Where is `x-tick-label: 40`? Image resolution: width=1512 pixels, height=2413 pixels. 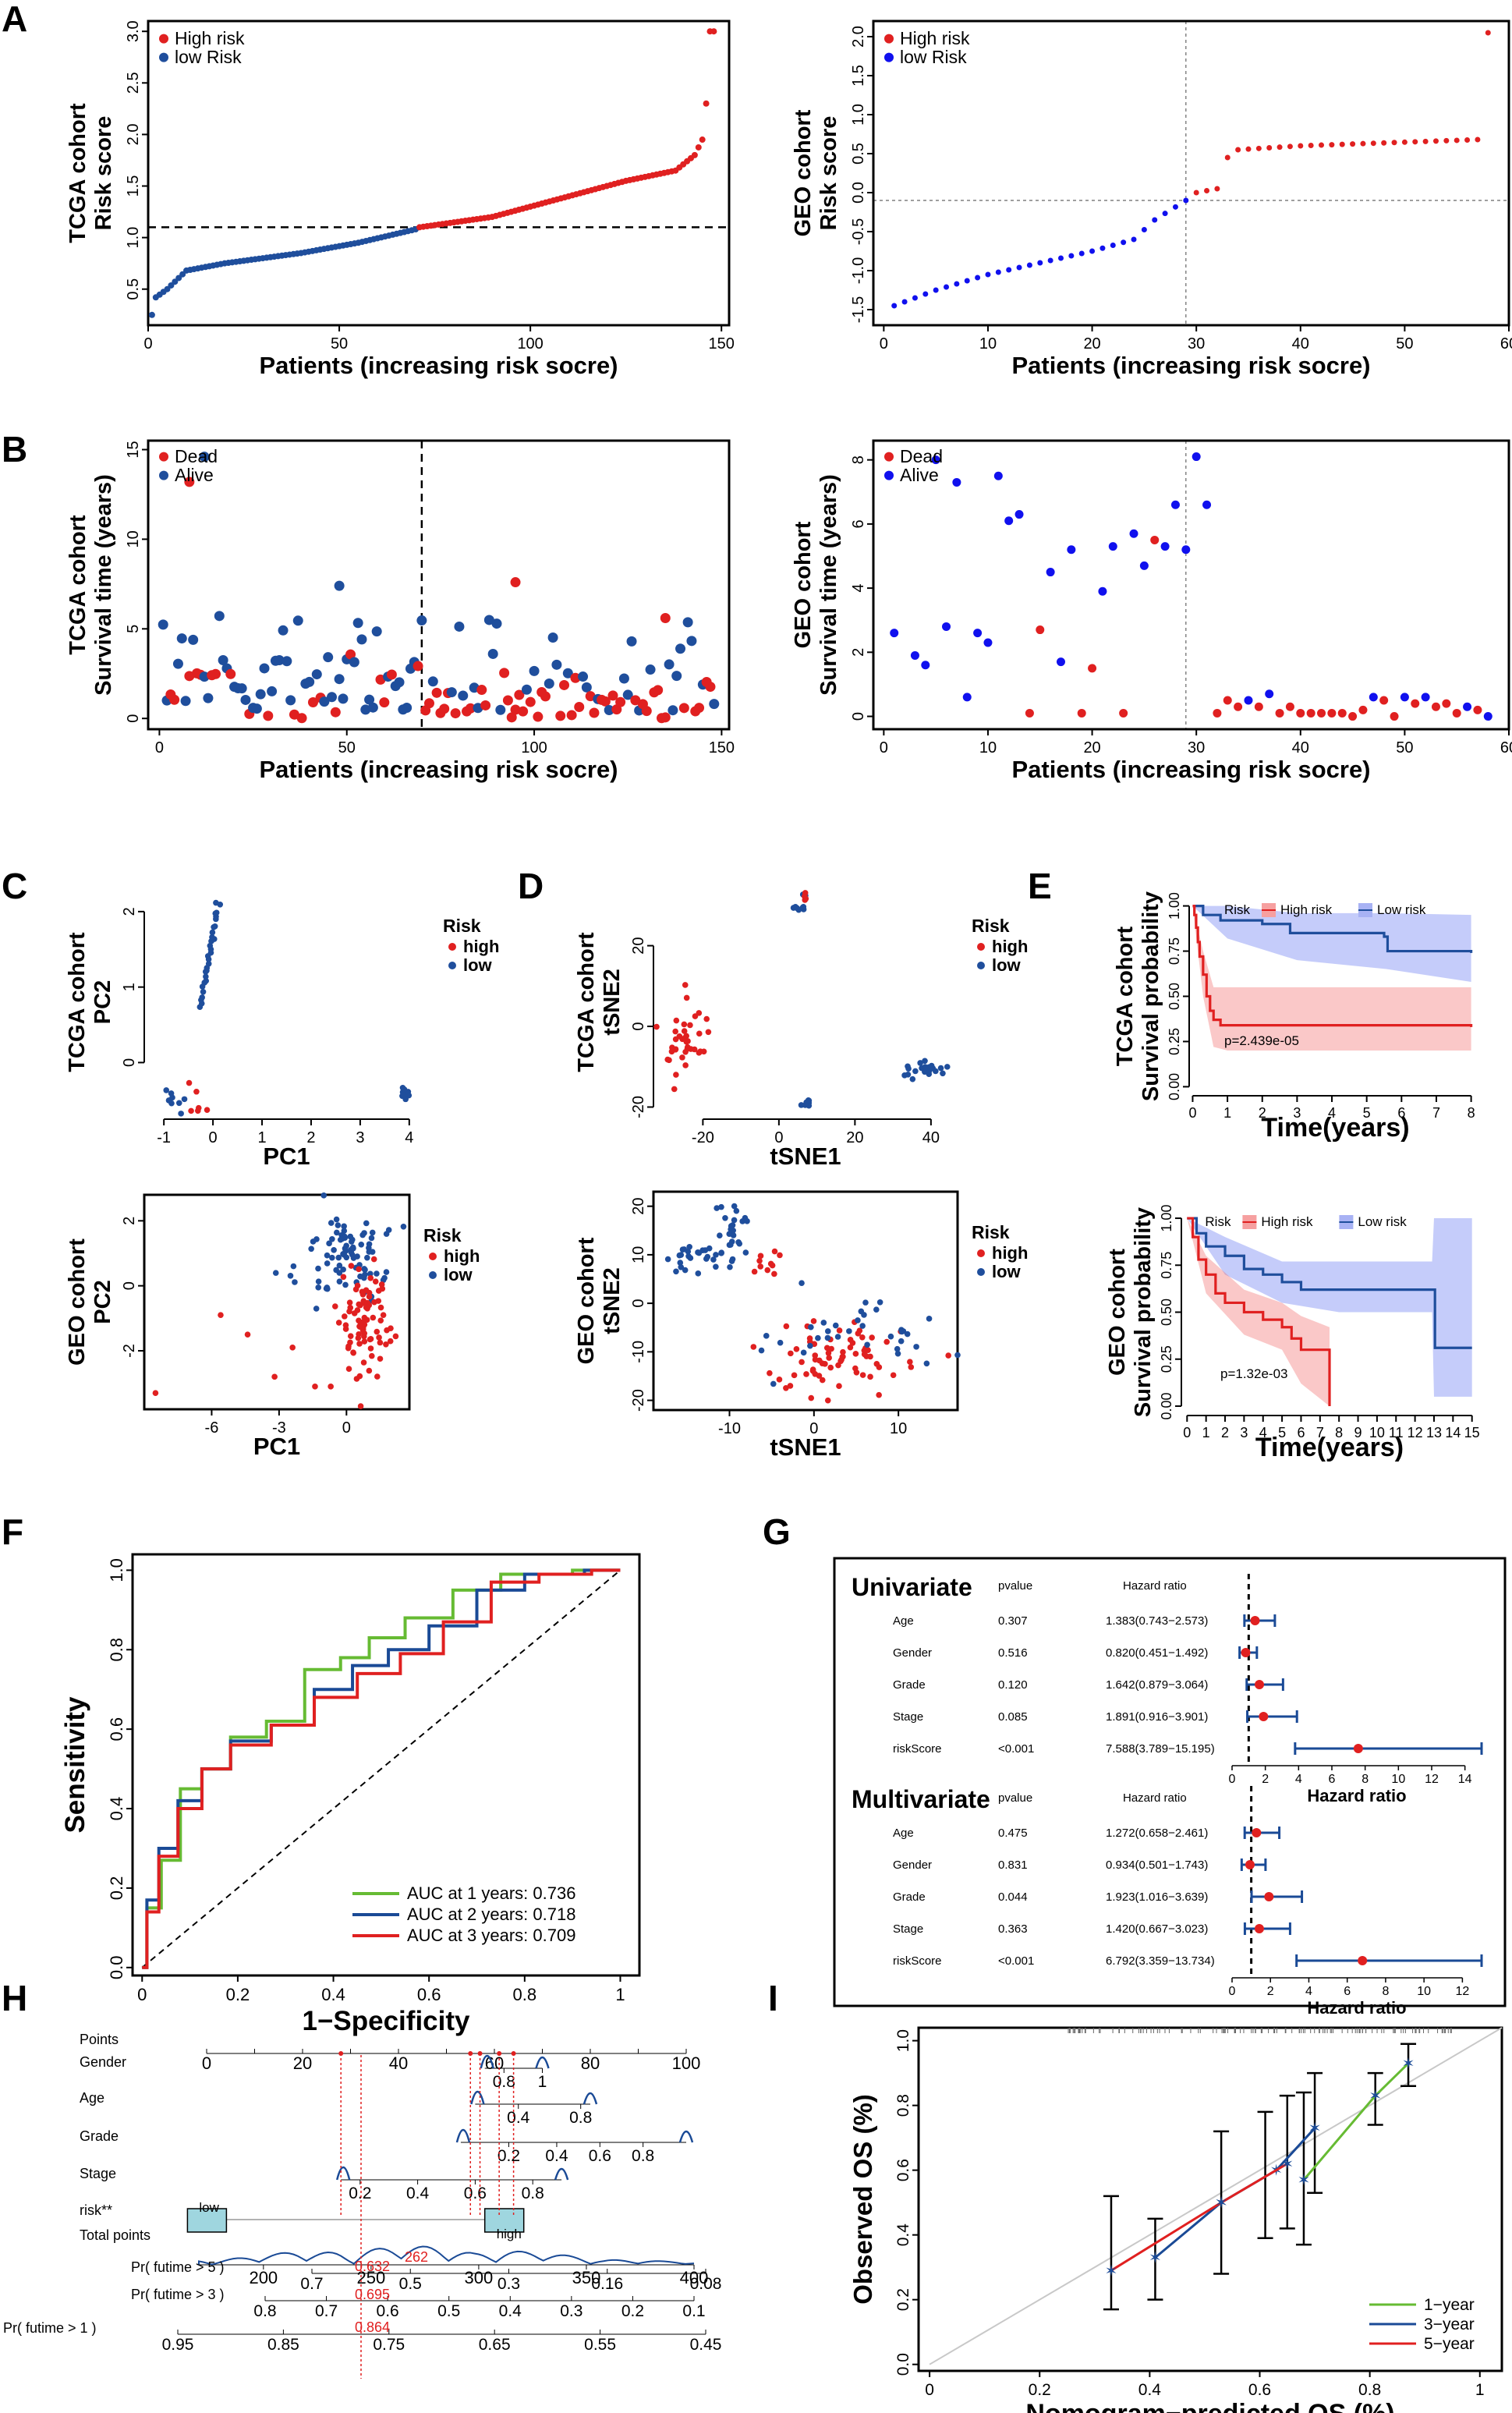
x-tick-label: 40 is located at coordinates (931, 1137).